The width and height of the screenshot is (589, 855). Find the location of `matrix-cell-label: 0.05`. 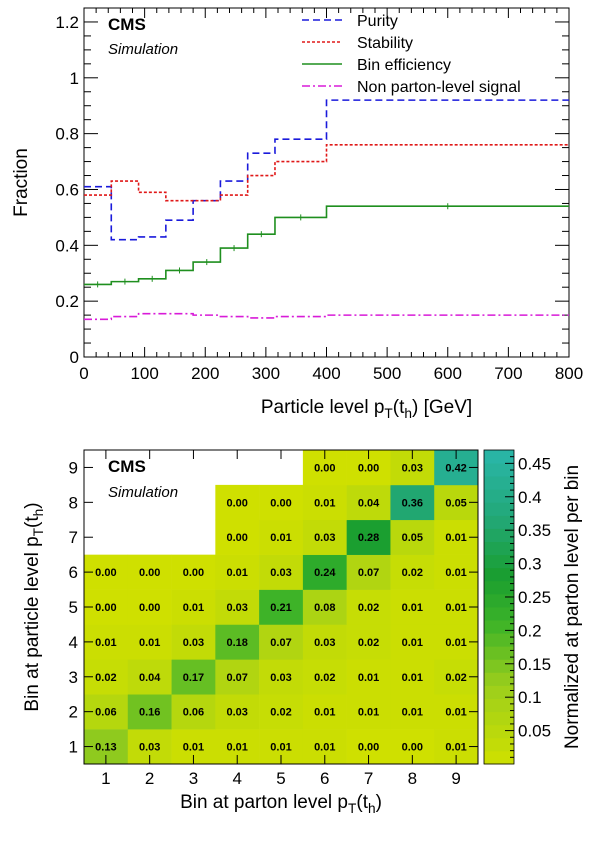

matrix-cell-label: 0.05 is located at coordinates (412, 538).